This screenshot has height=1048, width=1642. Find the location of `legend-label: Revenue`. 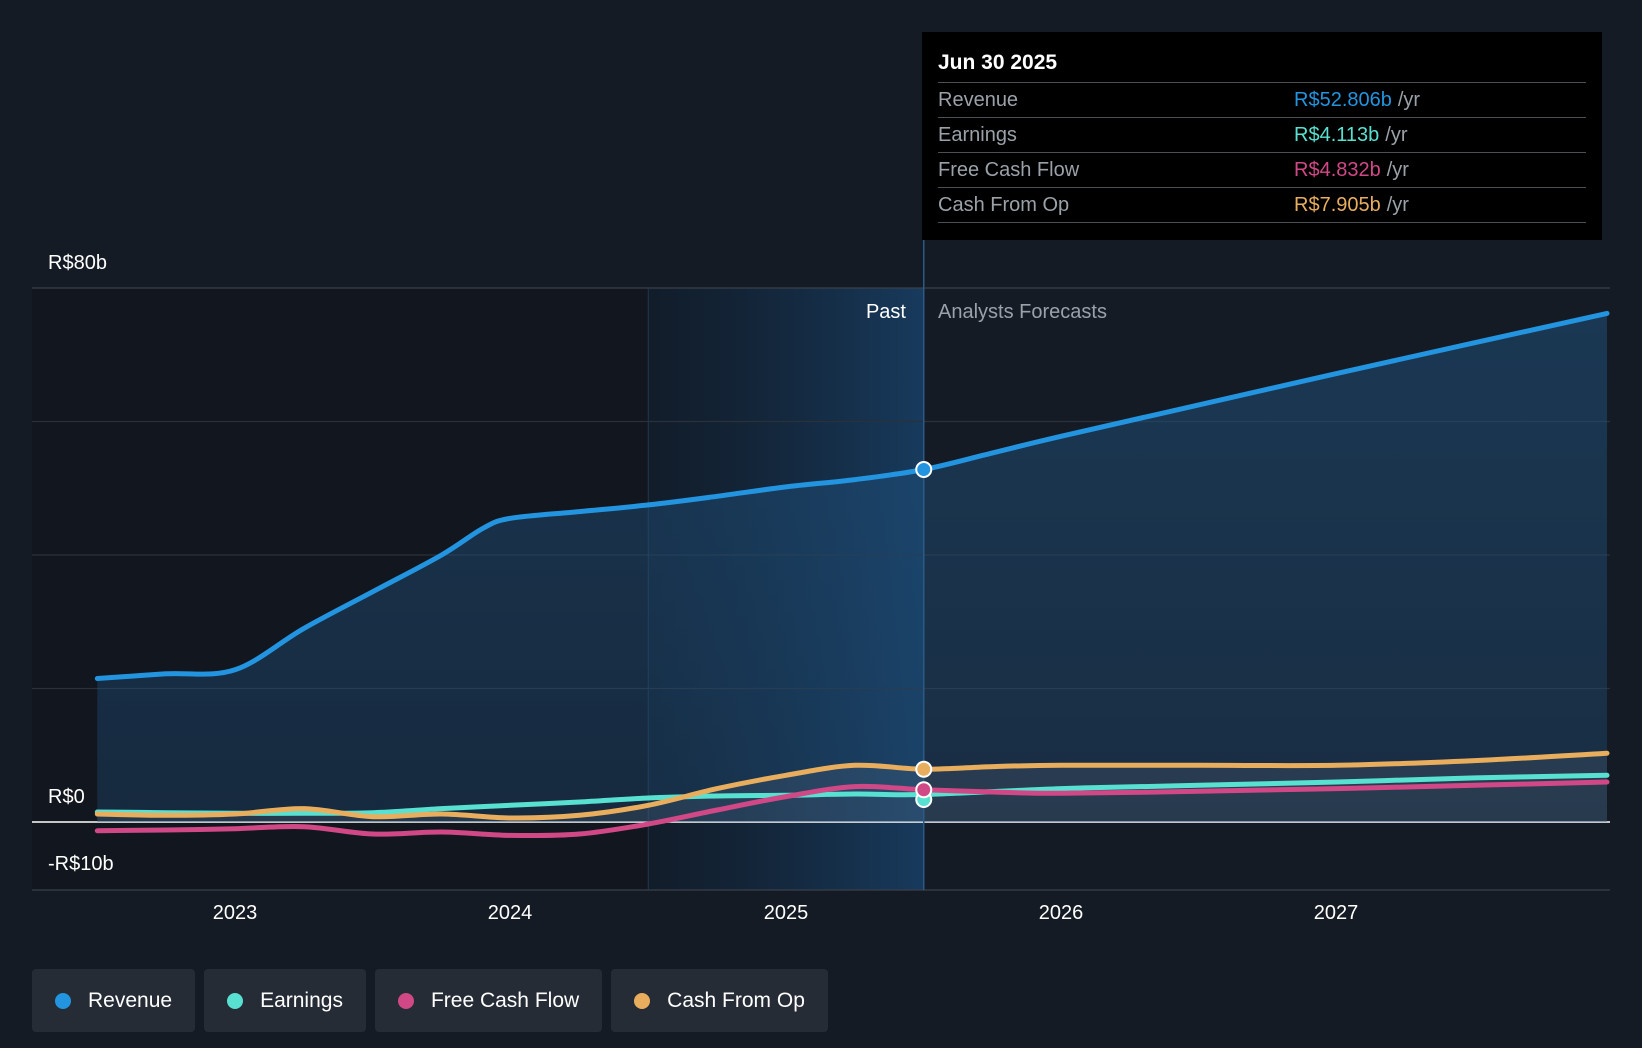

legend-label: Revenue is located at coordinates (130, 1000).